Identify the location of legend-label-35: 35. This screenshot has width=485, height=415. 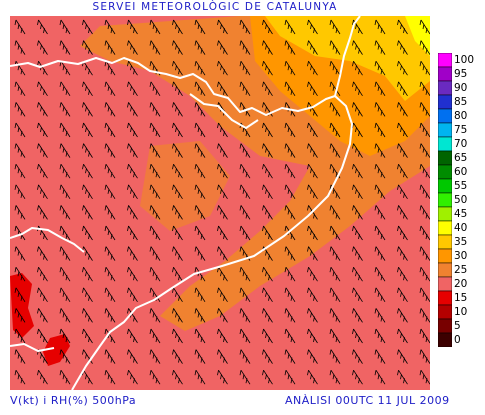
(461, 242).